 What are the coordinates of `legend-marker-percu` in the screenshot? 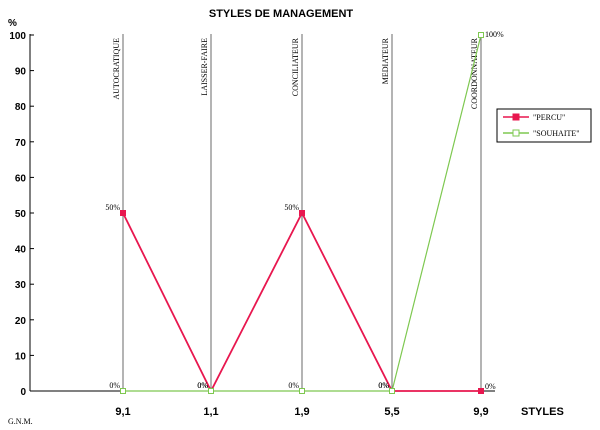 It's located at (516, 117).